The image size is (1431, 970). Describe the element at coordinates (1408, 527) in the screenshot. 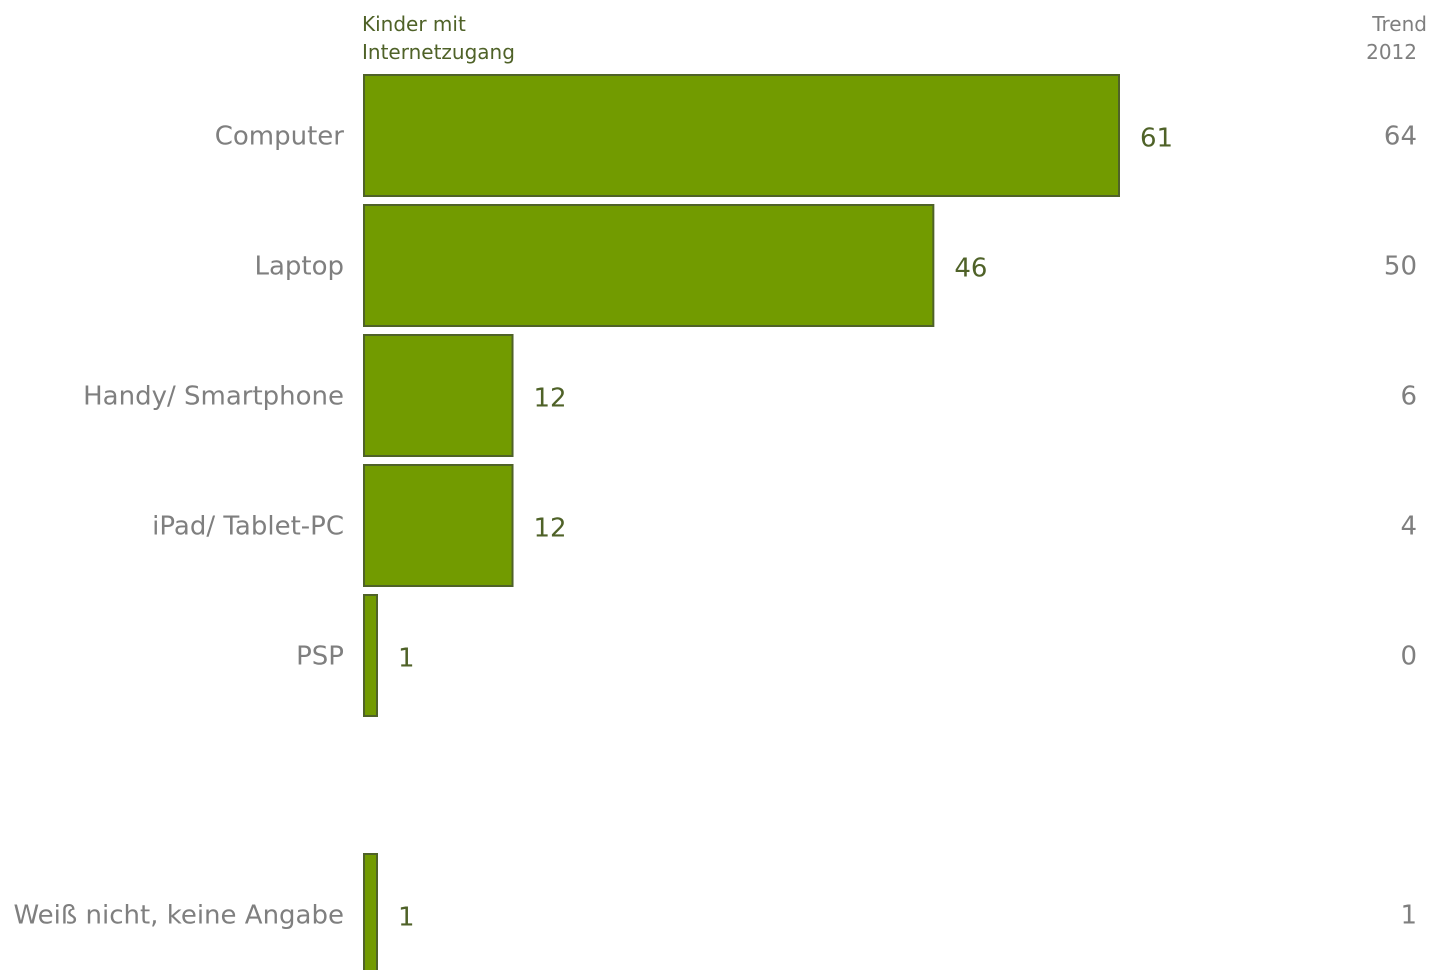

I see `trend-value-label: 4` at that location.